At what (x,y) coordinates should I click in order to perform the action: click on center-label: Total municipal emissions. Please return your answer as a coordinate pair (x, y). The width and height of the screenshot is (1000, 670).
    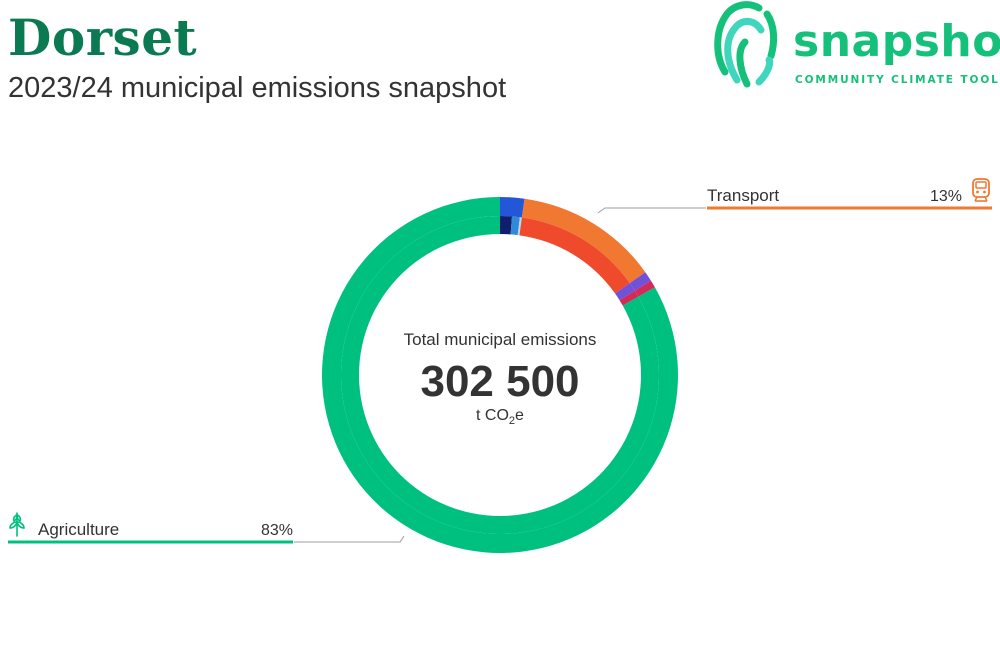
    Looking at the image, I should click on (500, 339).